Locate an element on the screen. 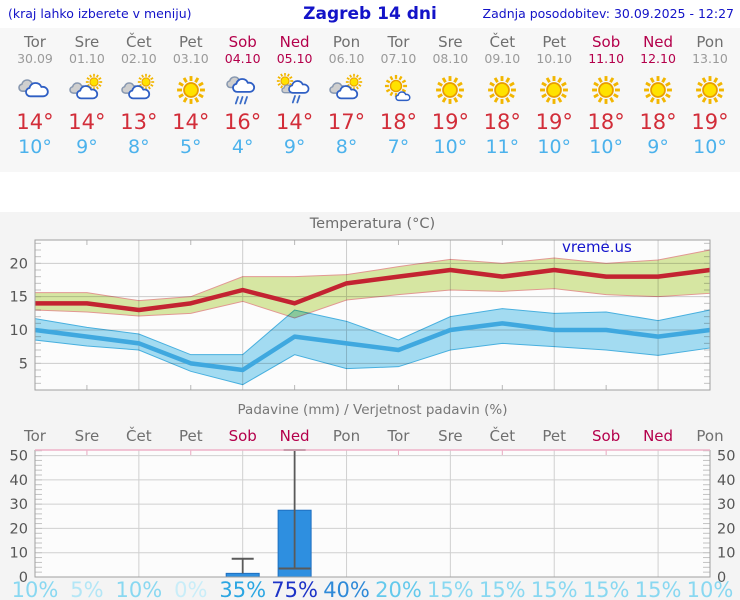  forecast-day: Tor 30.09 14° 10° is located at coordinates (35, 93).